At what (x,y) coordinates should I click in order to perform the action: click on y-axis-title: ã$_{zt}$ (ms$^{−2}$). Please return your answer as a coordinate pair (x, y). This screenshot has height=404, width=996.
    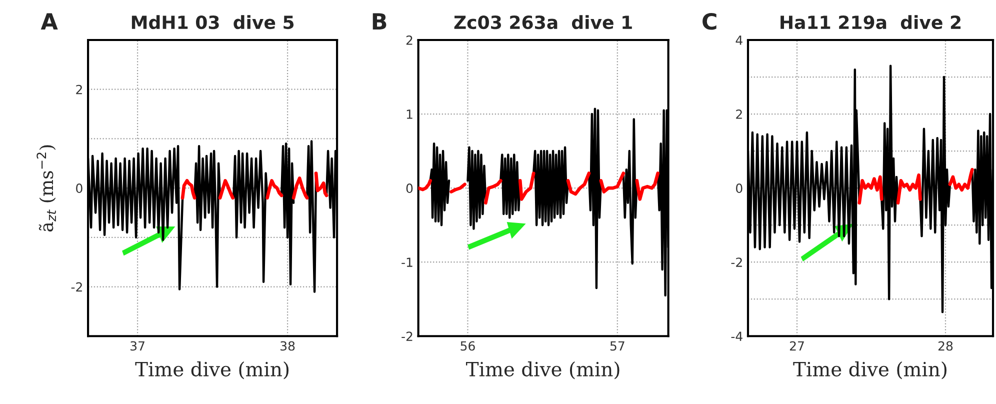
    Looking at the image, I should click on (46, 188).